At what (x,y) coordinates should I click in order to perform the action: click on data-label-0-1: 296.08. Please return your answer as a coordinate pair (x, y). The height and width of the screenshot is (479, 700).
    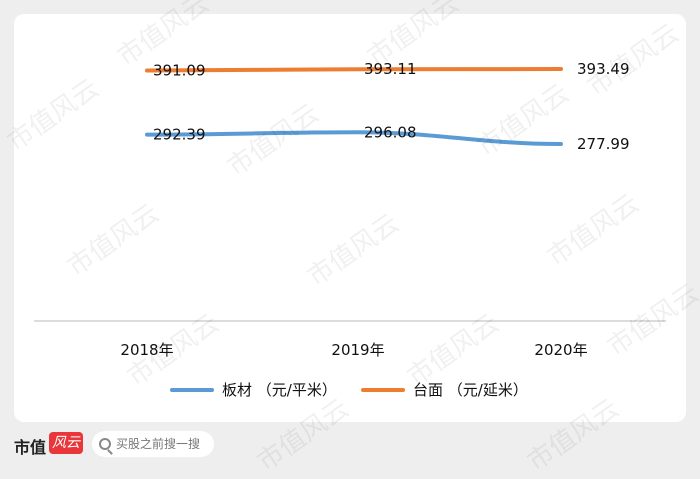
    Looking at the image, I should click on (390, 132).